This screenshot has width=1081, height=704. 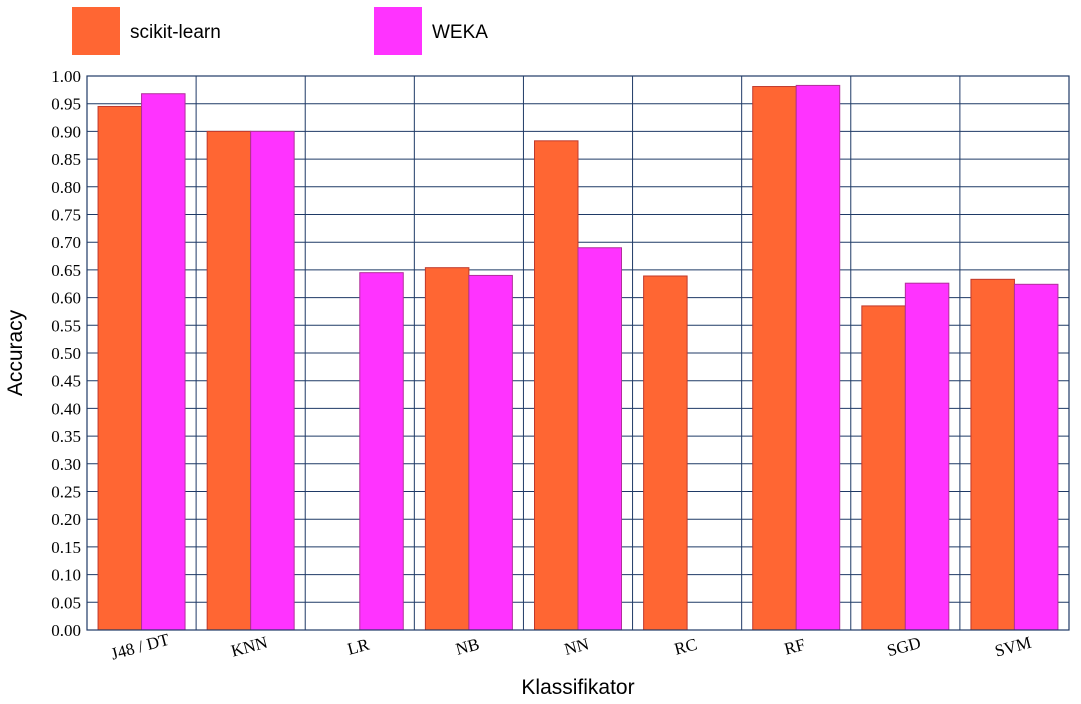 I want to click on y-tick-label: 0.00, so click(x=66, y=630).